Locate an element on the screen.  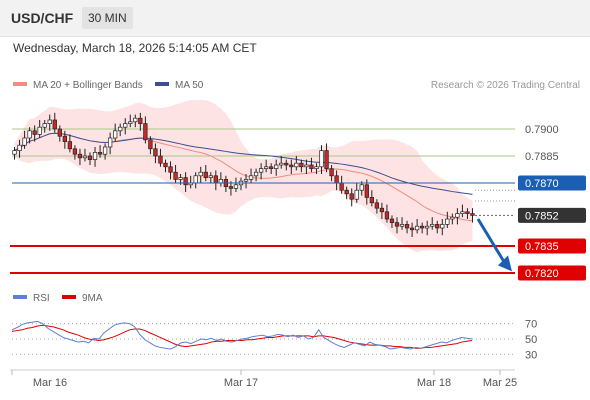
x-tick-label: Mar 17 is located at coordinates (241, 383).